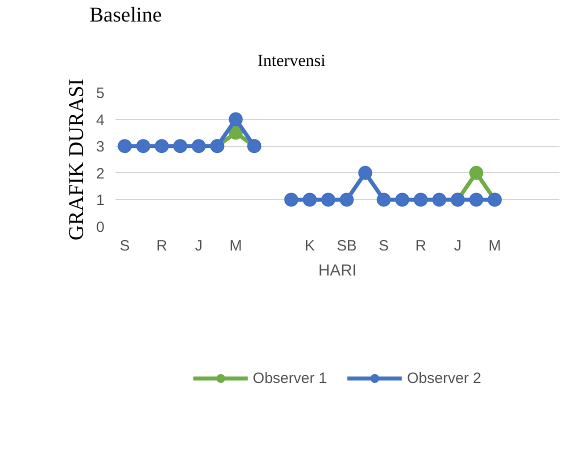 This screenshot has height=463, width=588. Describe the element at coordinates (100, 120) in the screenshot. I see `y-tick-label: 4` at that location.